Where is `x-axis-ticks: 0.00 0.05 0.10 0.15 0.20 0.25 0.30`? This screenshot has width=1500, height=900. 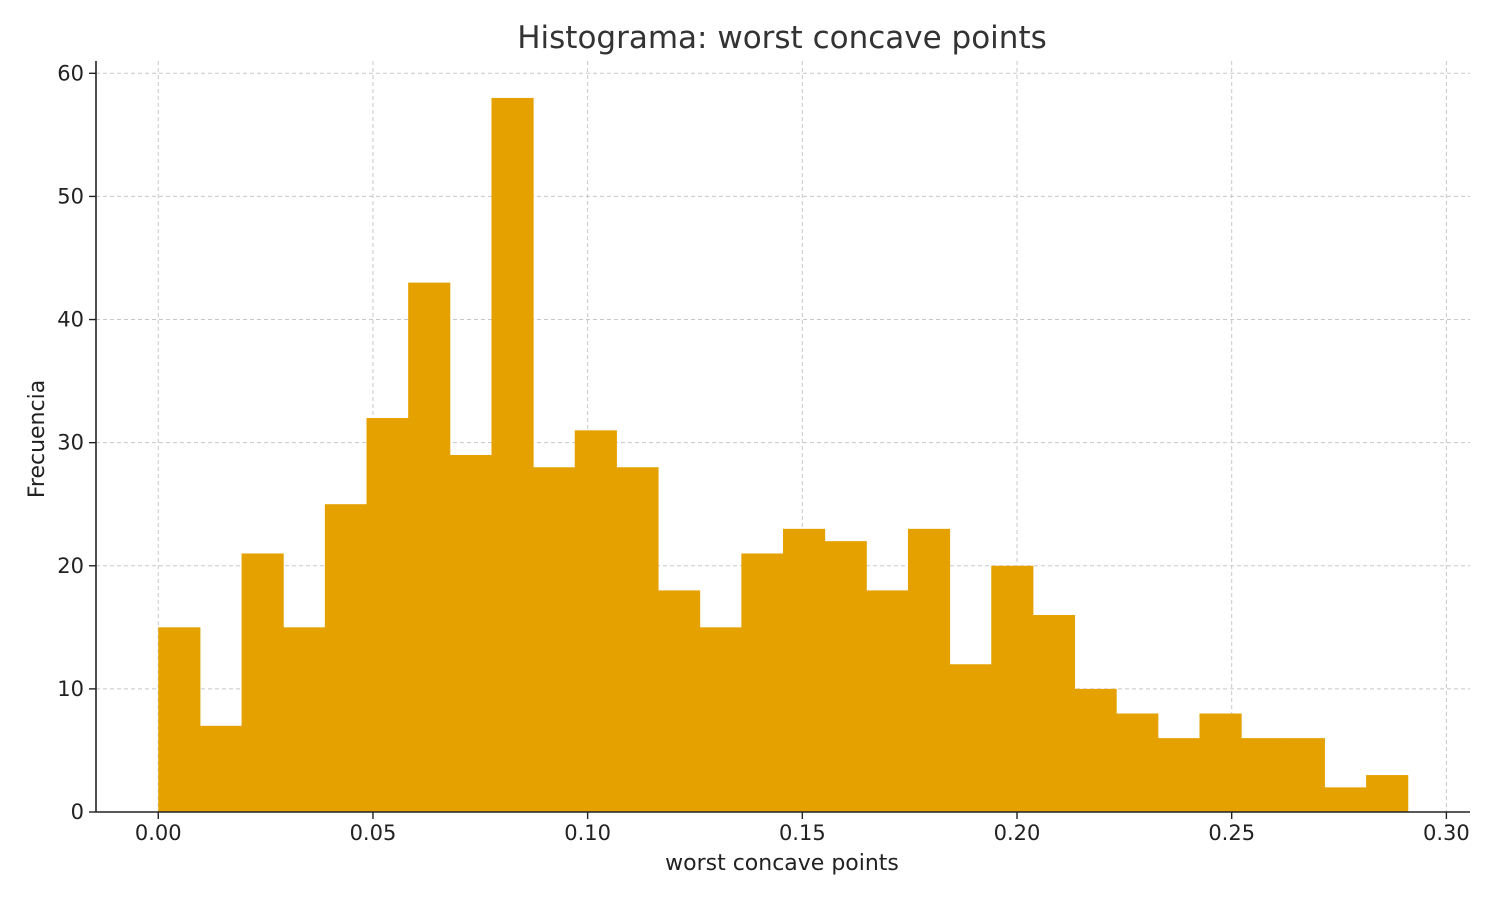 x-axis-ticks: 0.00 0.05 0.10 0.15 0.20 0.25 0.30 is located at coordinates (802, 828).